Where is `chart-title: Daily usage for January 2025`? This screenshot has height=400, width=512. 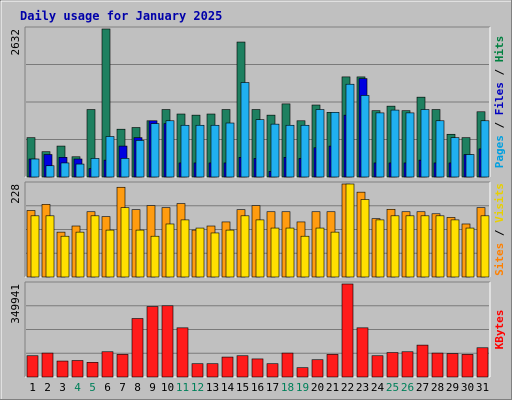 chart-title: Daily usage for January 2025 is located at coordinates (121, 16).